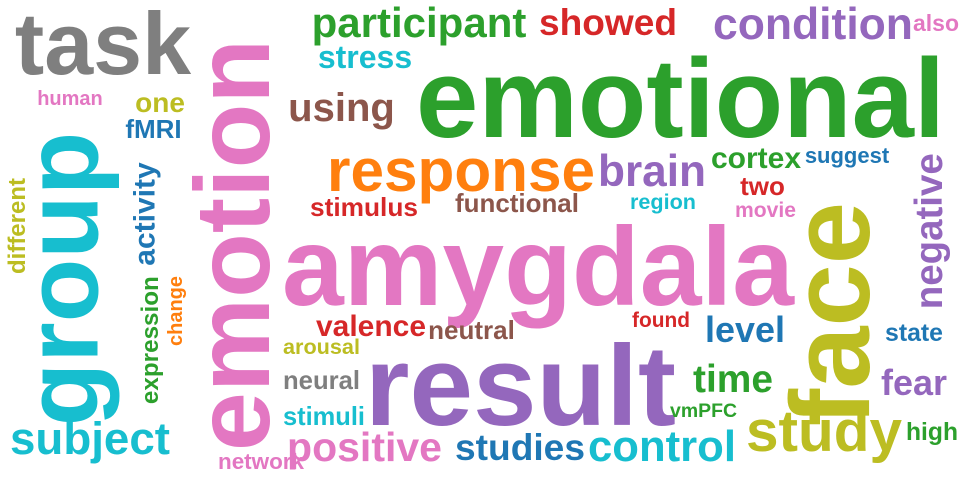 Image resolution: width=960 pixels, height=480 pixels. What do you see at coordinates (261, 461) in the screenshot?
I see `word-network: network` at bounding box center [261, 461].